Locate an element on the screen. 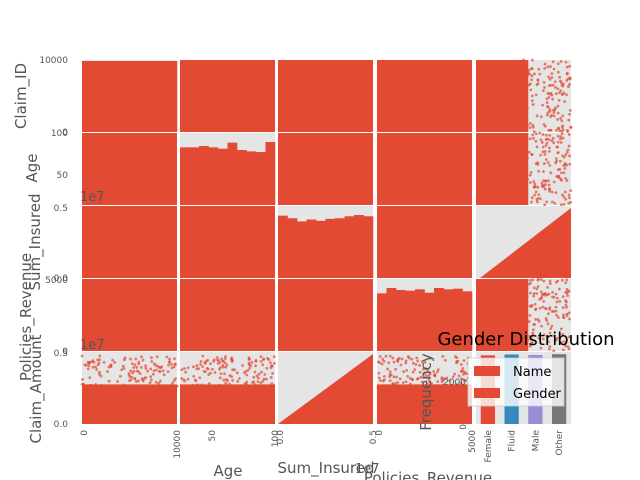 This screenshot has height=480, width=640. bar-category-label: Fluid is located at coordinates (513, 441).